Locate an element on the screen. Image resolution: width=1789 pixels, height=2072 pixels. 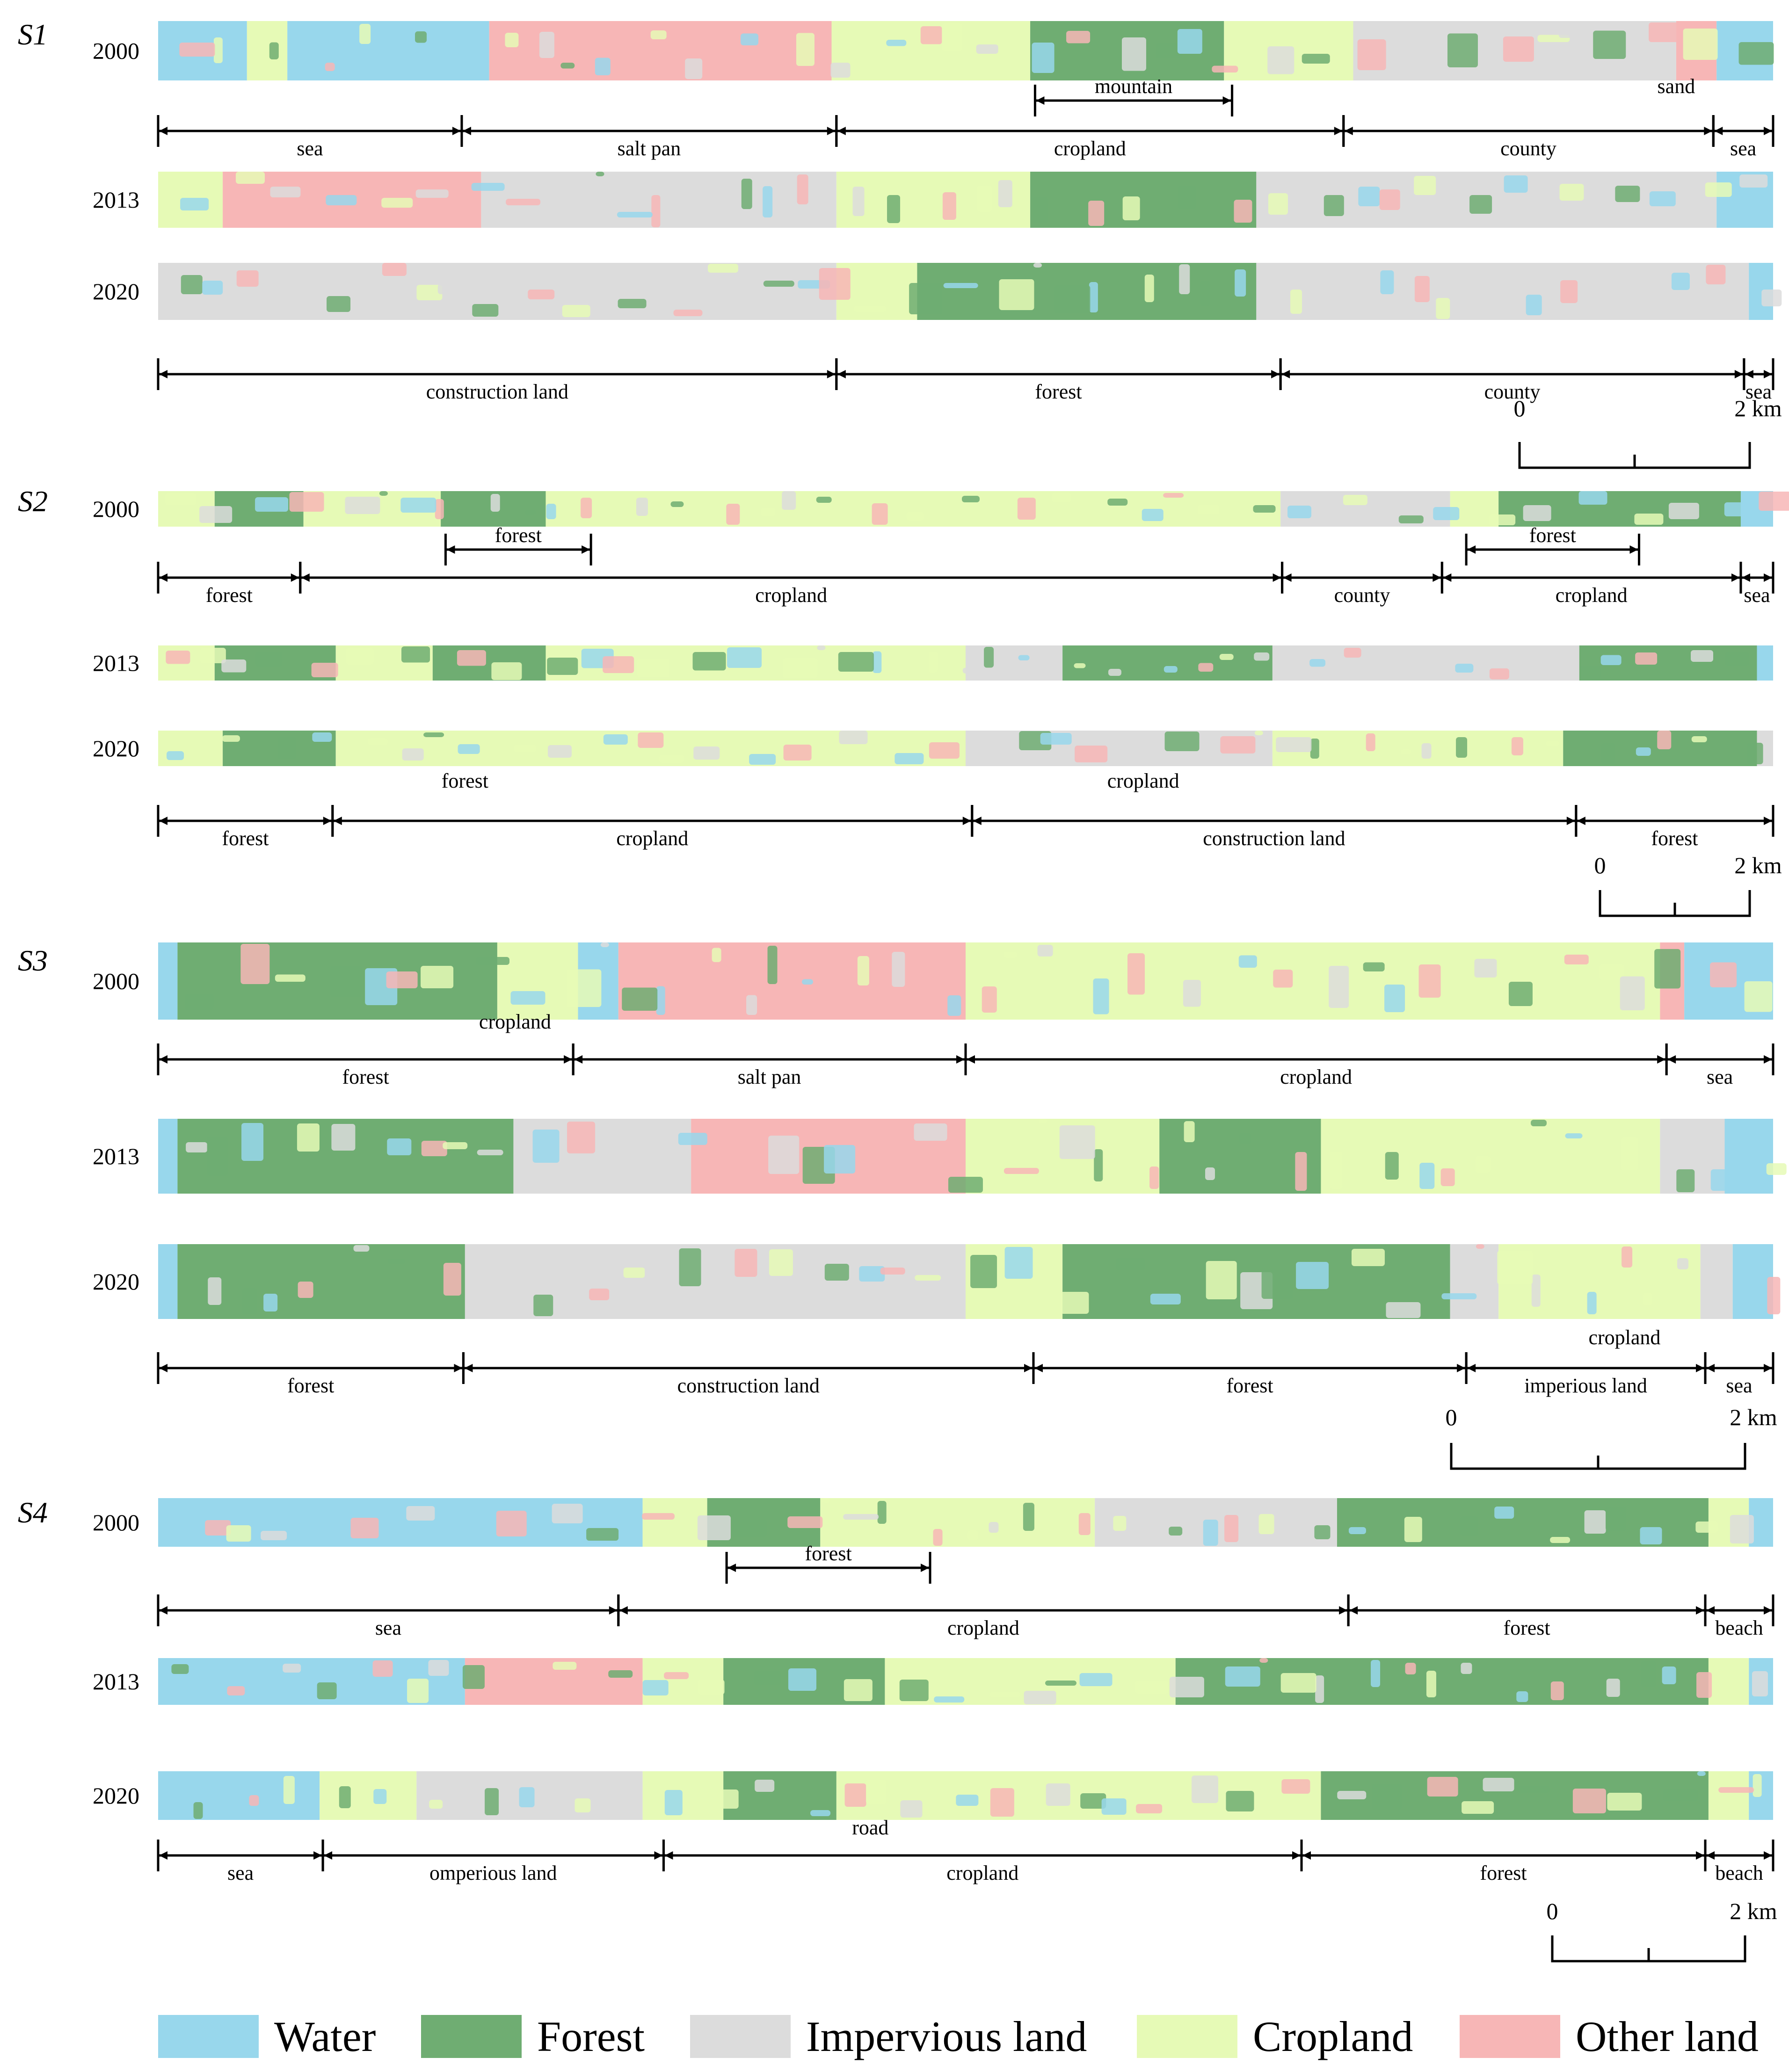
year-label: 2020 is located at coordinates (116, 291).